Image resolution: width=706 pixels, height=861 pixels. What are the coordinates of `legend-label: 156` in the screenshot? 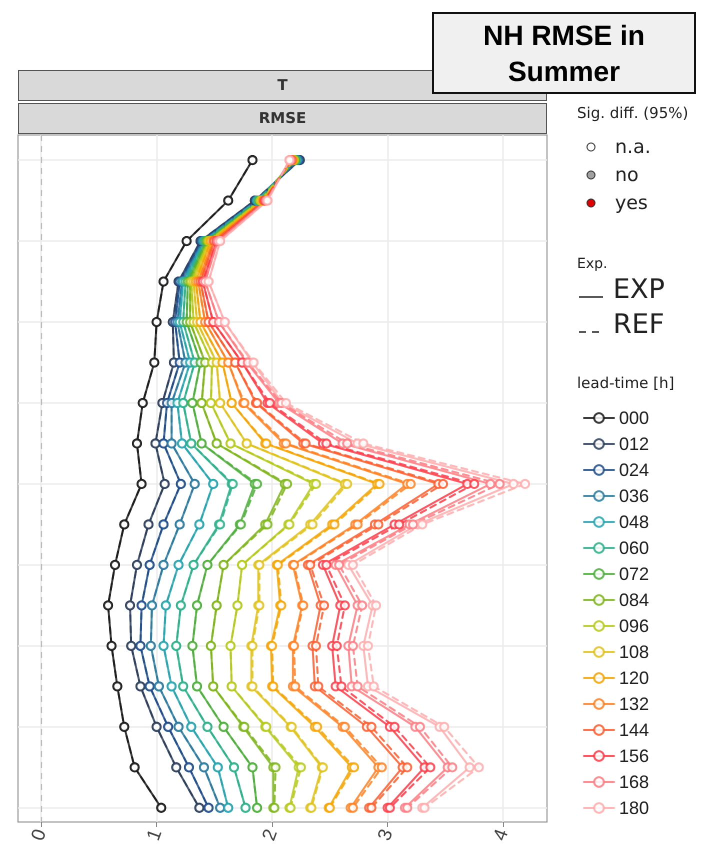 It's located at (634, 756).